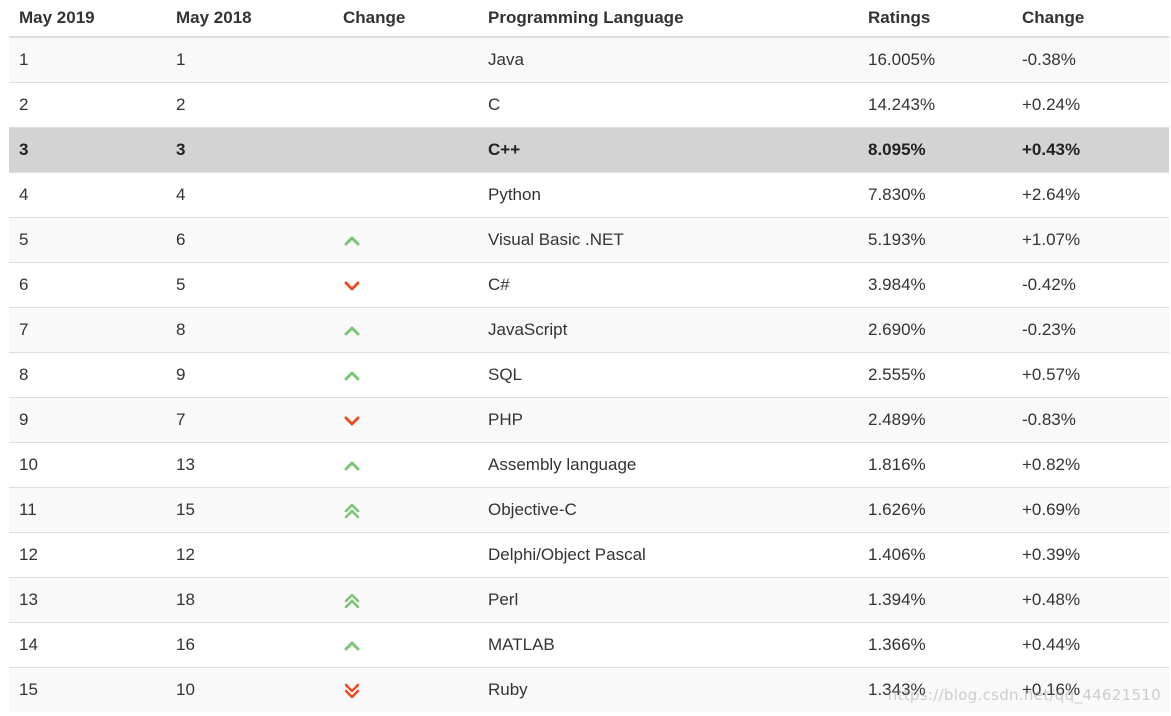 Image resolution: width=1171 pixels, height=716 pixels. What do you see at coordinates (678, 150) in the screenshot?
I see `language-cell: C++` at bounding box center [678, 150].